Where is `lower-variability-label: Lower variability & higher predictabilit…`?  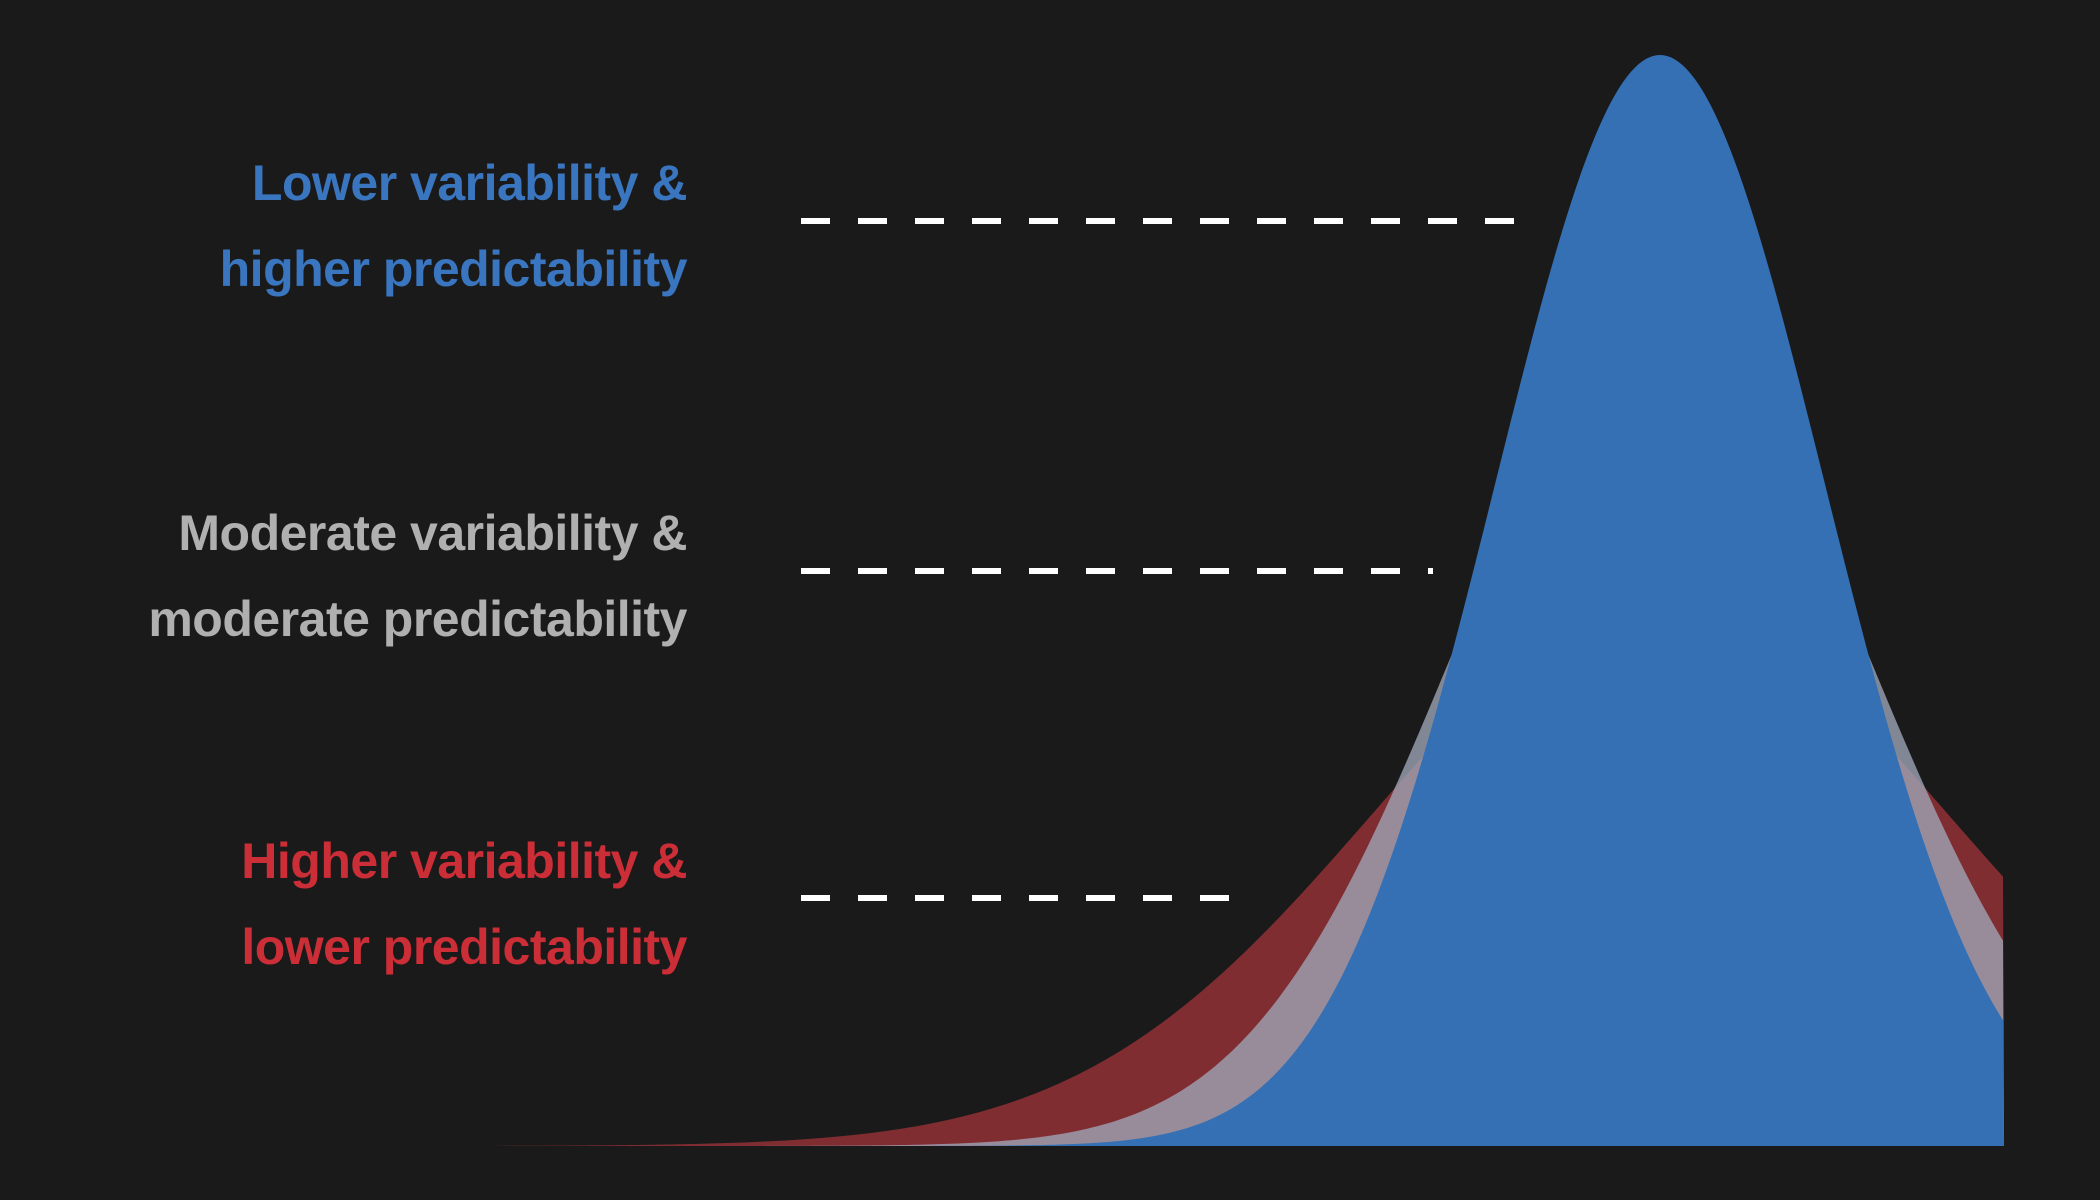
lower-variability-label: Lower variability & higher predictabilit… is located at coordinates (377, 226).